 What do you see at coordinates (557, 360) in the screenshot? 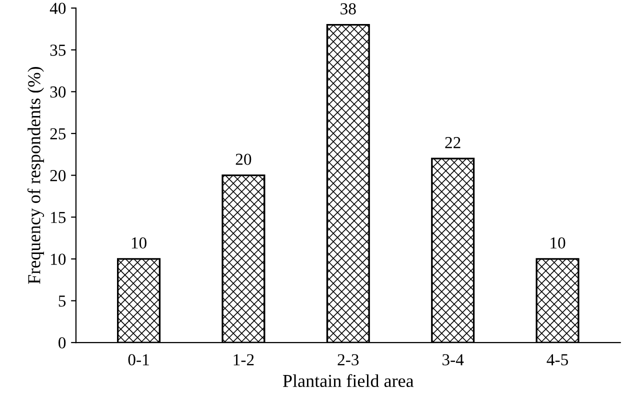
I see `x-tick-label: 4-5` at bounding box center [557, 360].